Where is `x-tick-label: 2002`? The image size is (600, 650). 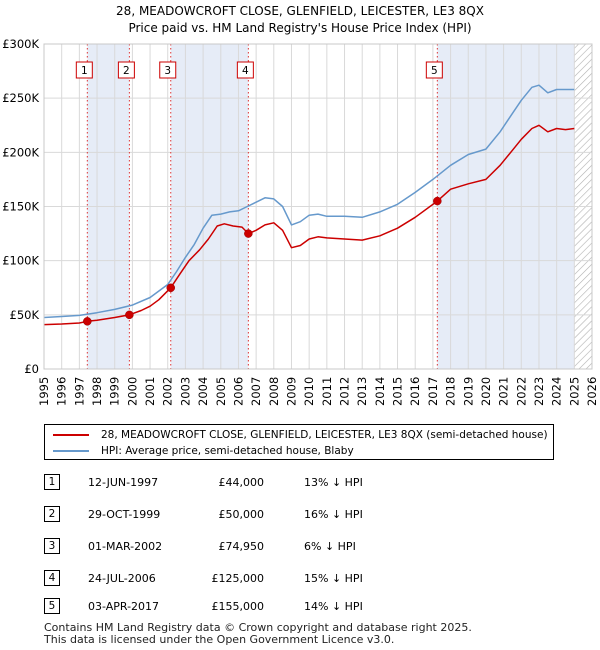
x-tick-label: 2002 is located at coordinates (168, 391).